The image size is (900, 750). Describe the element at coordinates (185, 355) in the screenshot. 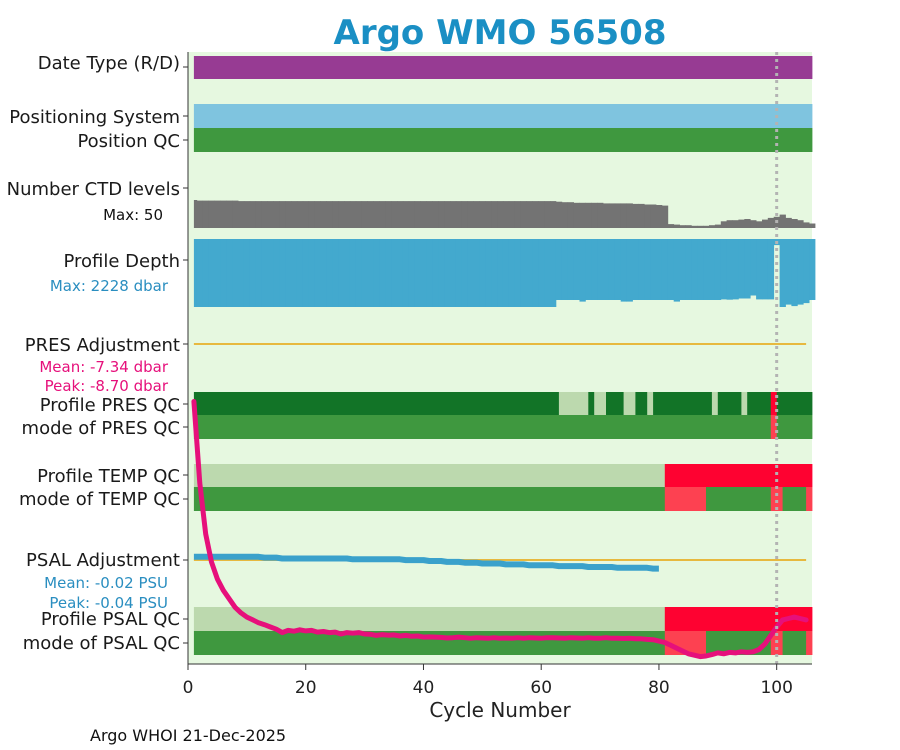

I see `row-ticks` at that location.